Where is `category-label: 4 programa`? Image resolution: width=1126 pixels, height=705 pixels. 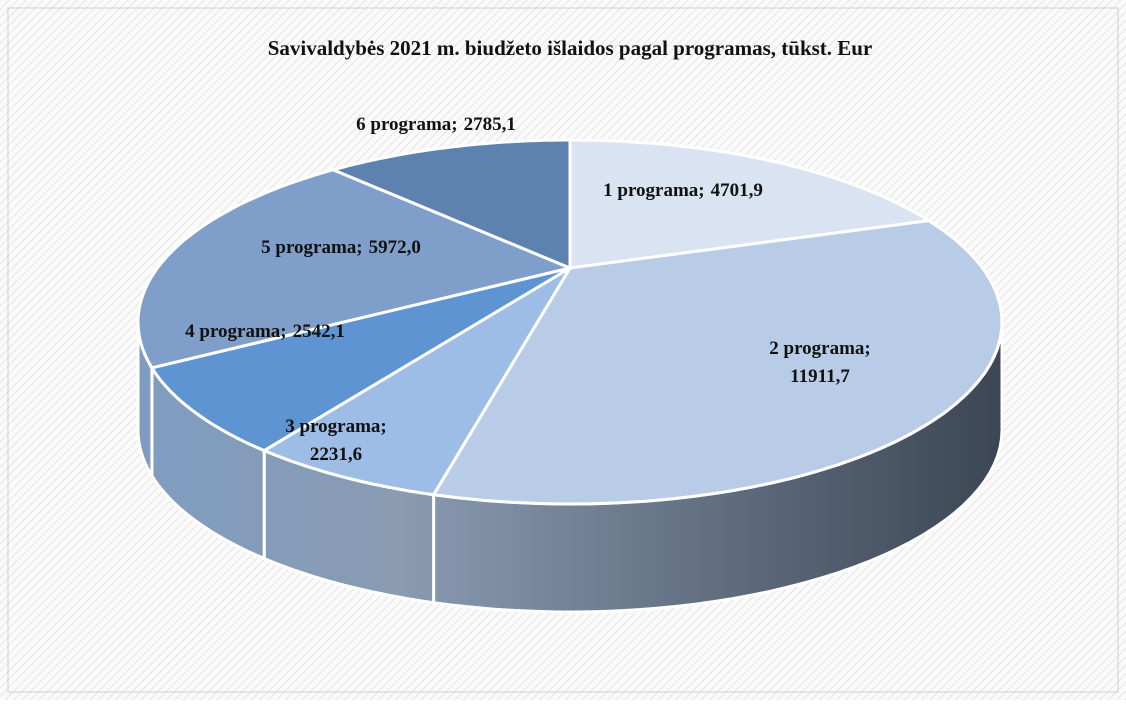 category-label: 4 programa is located at coordinates (233, 331).